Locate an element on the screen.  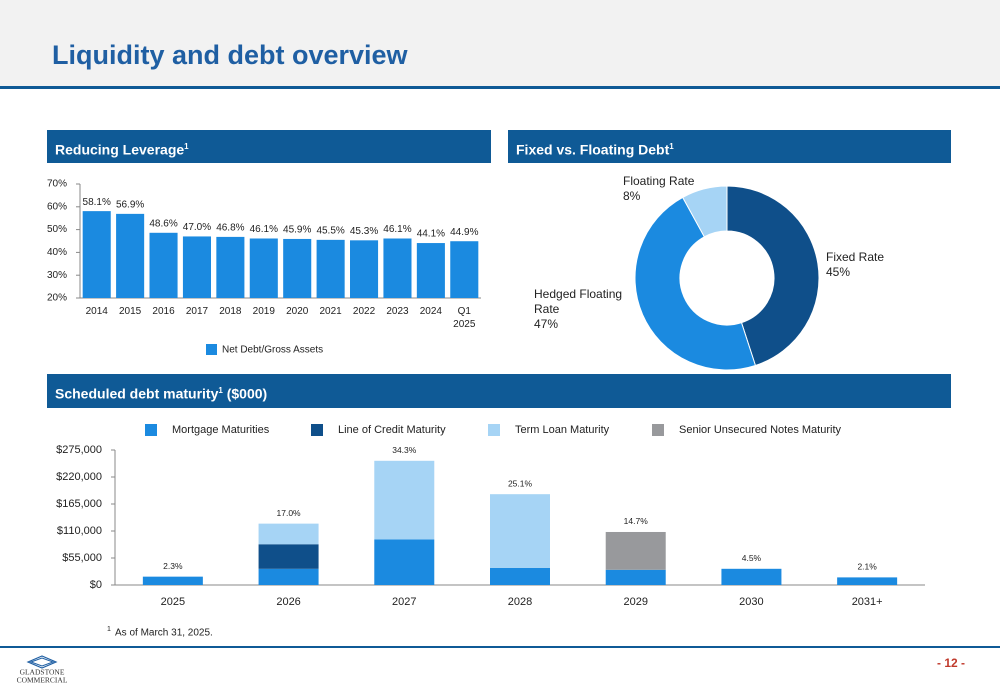
x-tick-label: 2022 is located at coordinates (364, 311).